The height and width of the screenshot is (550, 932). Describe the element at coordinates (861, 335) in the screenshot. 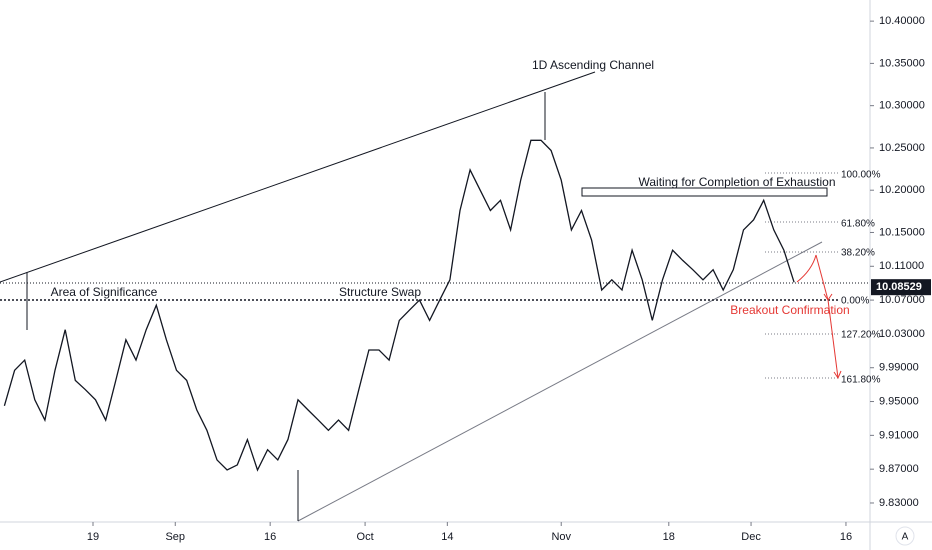

I see `fib-label: 127.20%` at that location.